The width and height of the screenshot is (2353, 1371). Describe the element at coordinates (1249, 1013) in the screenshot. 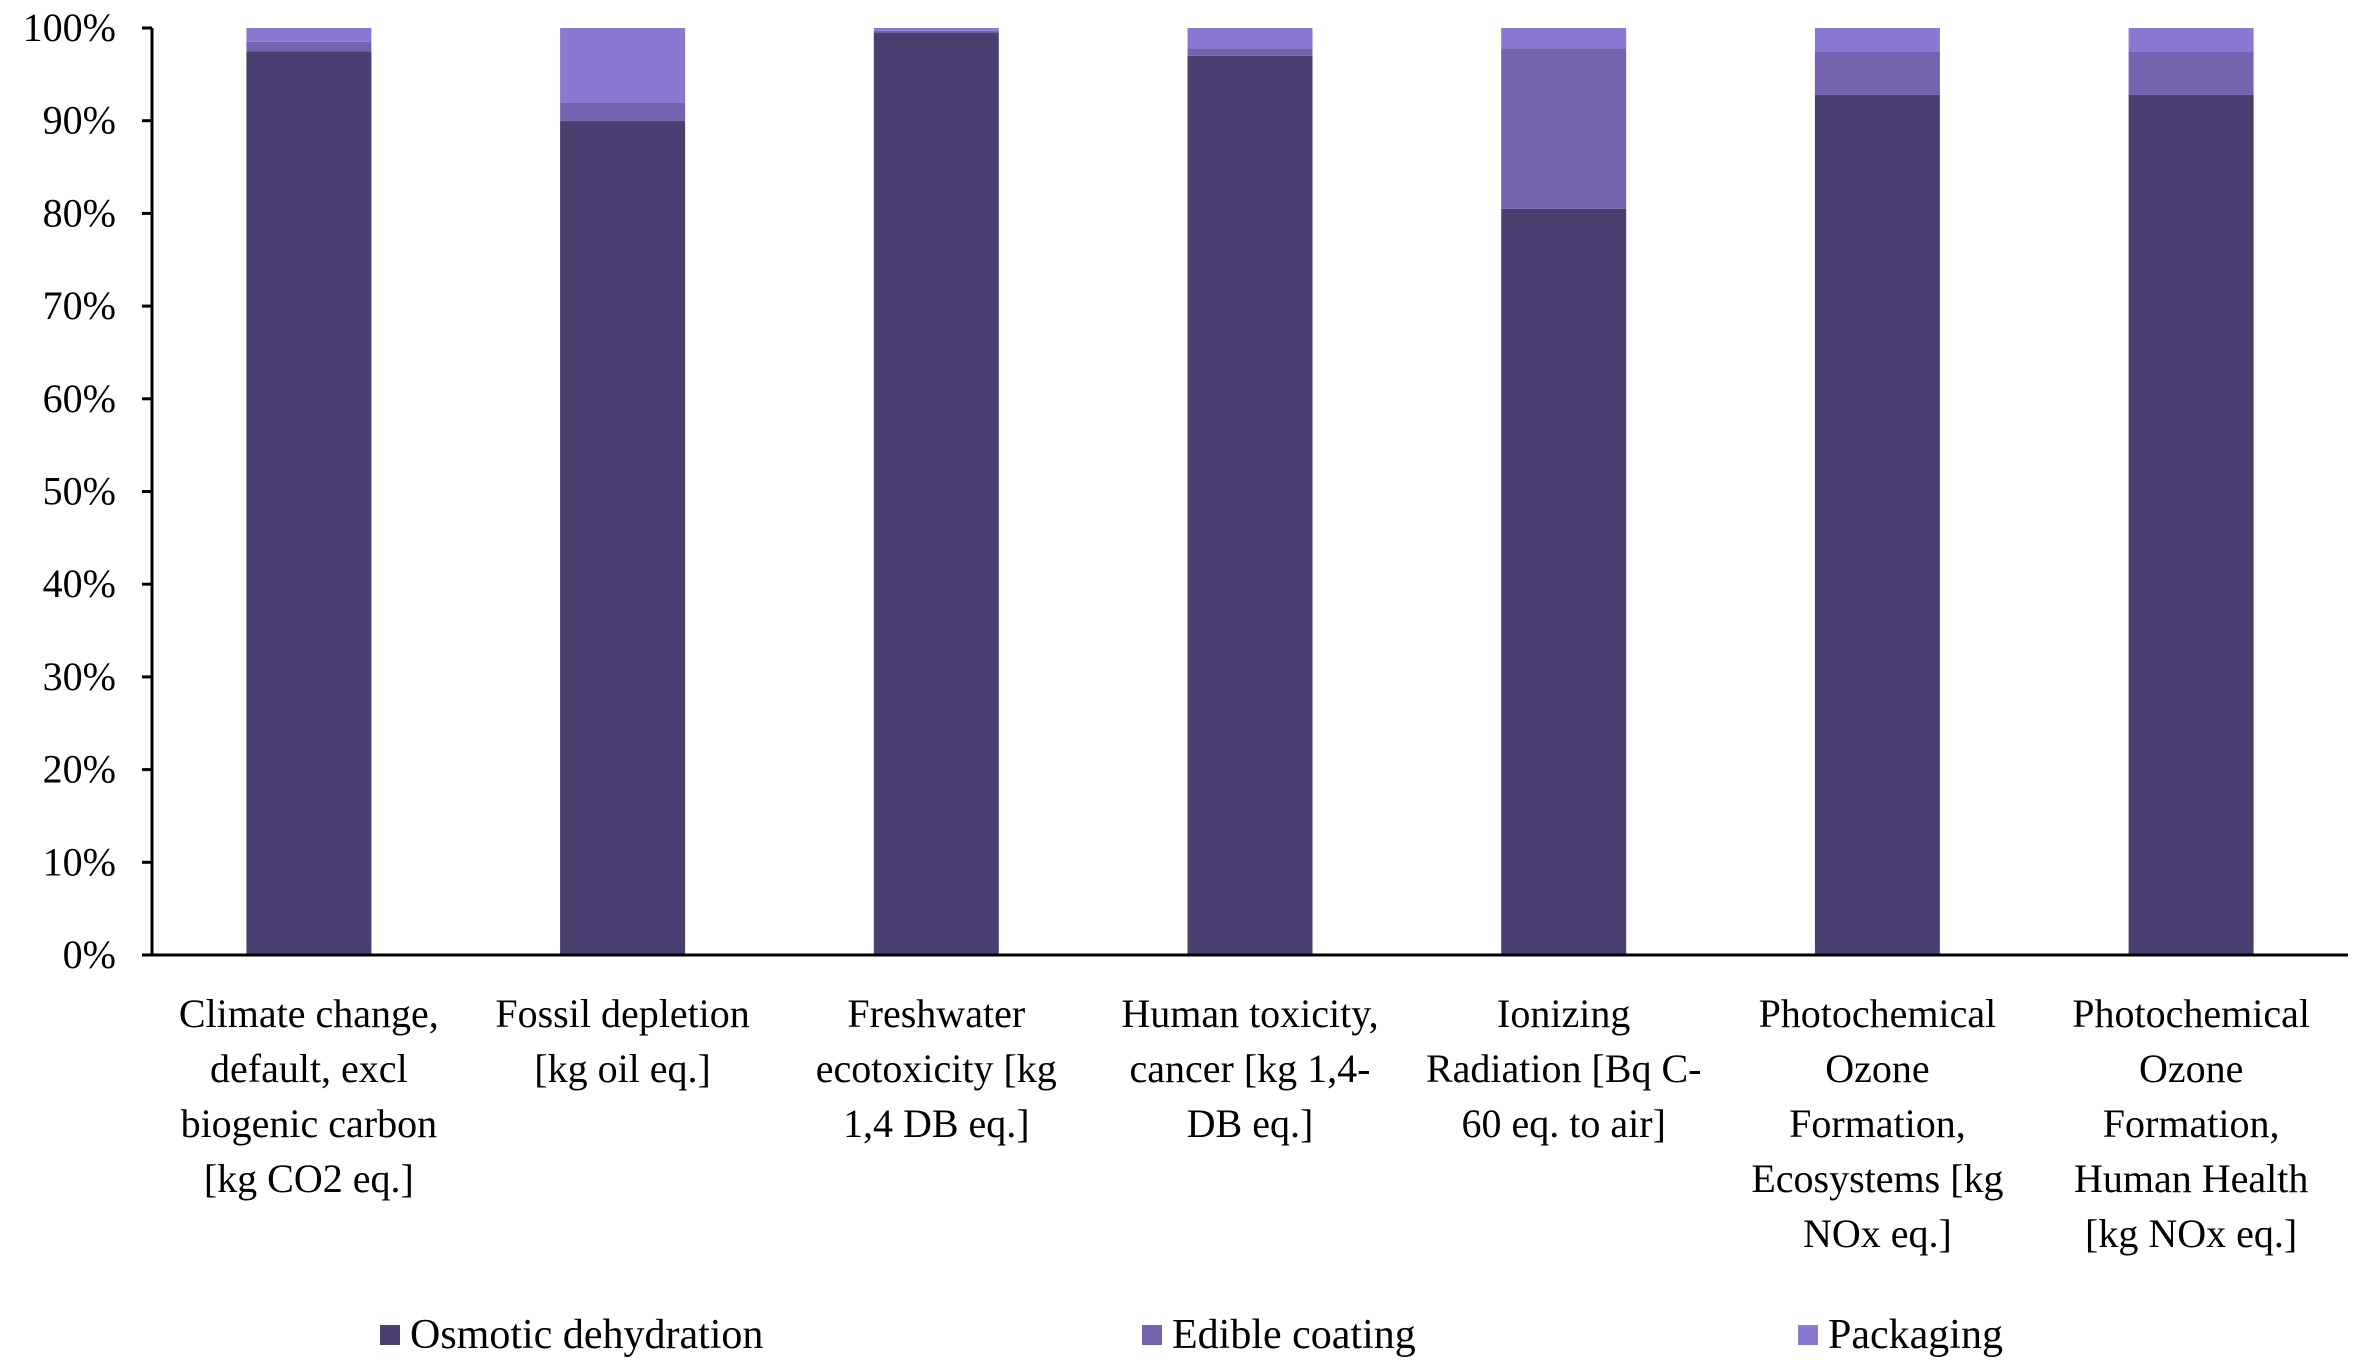

I see `x-category-label-line: Human toxicity,` at that location.